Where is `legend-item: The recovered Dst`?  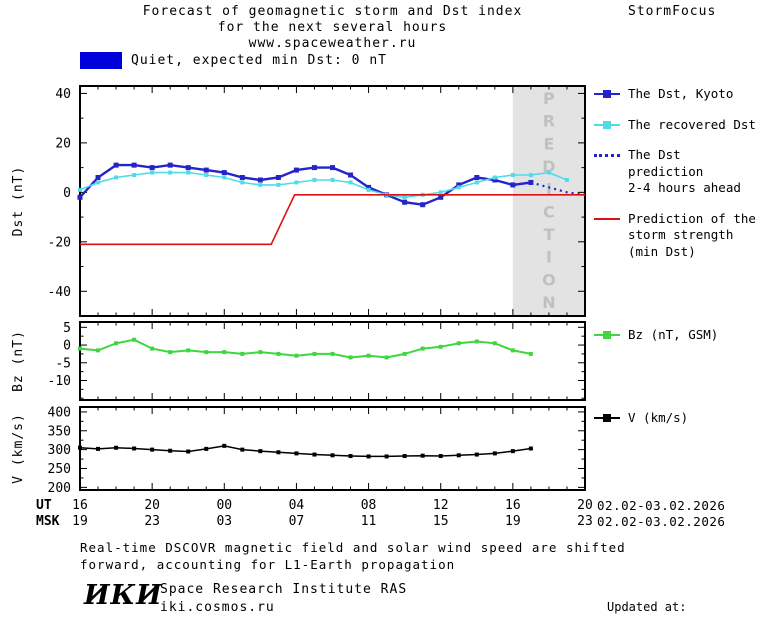 legend-item: The recovered Dst is located at coordinates (677, 125).